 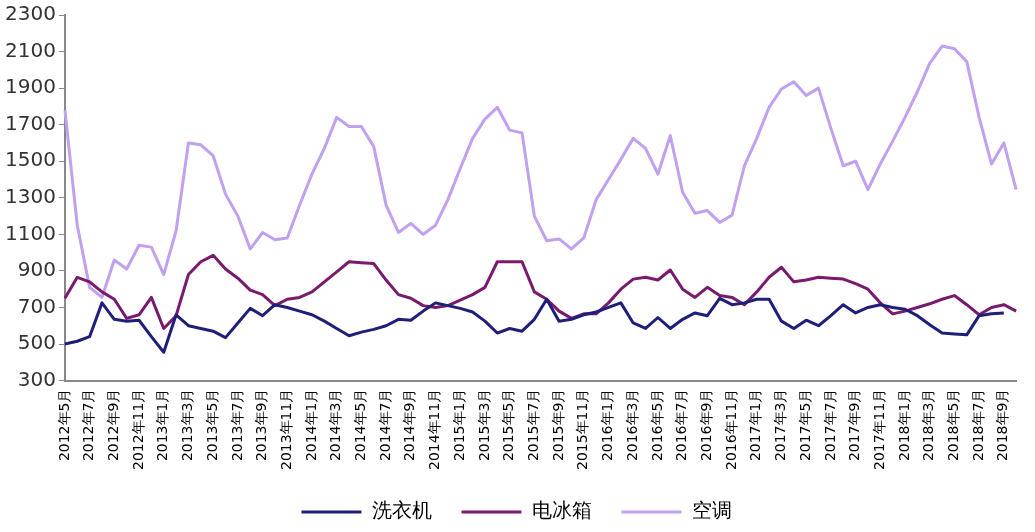 I want to click on legend-label: 洗衣机, so click(x=401, y=510).